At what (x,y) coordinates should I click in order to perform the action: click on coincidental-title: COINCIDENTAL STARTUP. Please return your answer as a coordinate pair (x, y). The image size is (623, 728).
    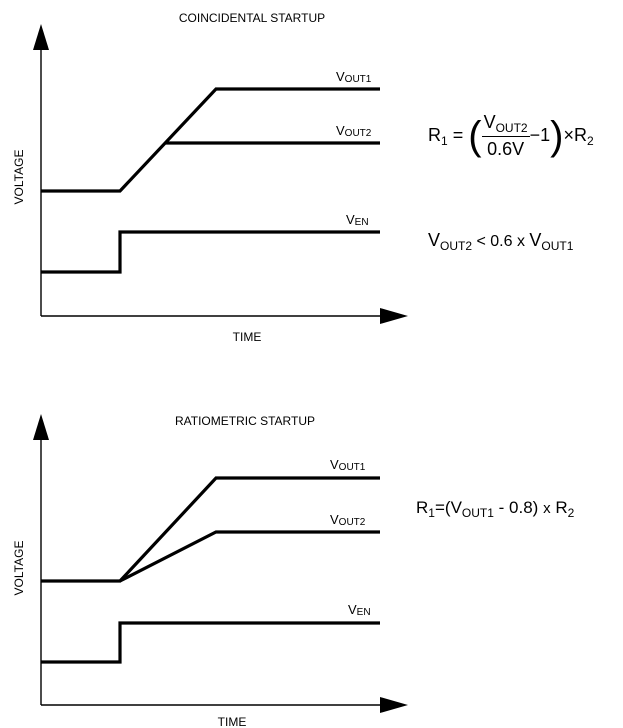
    Looking at the image, I should click on (252, 18).